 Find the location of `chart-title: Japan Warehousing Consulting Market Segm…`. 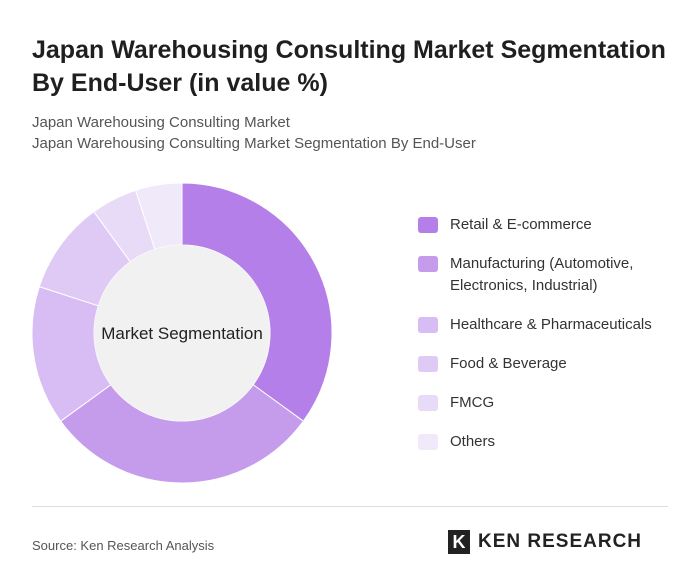

chart-title: Japan Warehousing Consulting Market Segm… is located at coordinates (349, 66).